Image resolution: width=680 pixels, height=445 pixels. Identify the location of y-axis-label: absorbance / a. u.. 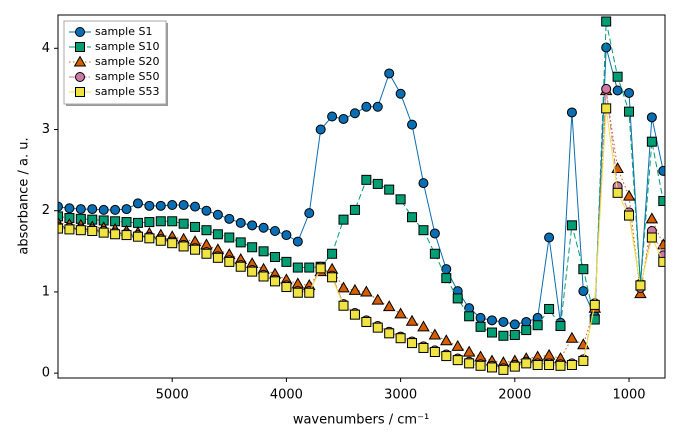
(24, 195).